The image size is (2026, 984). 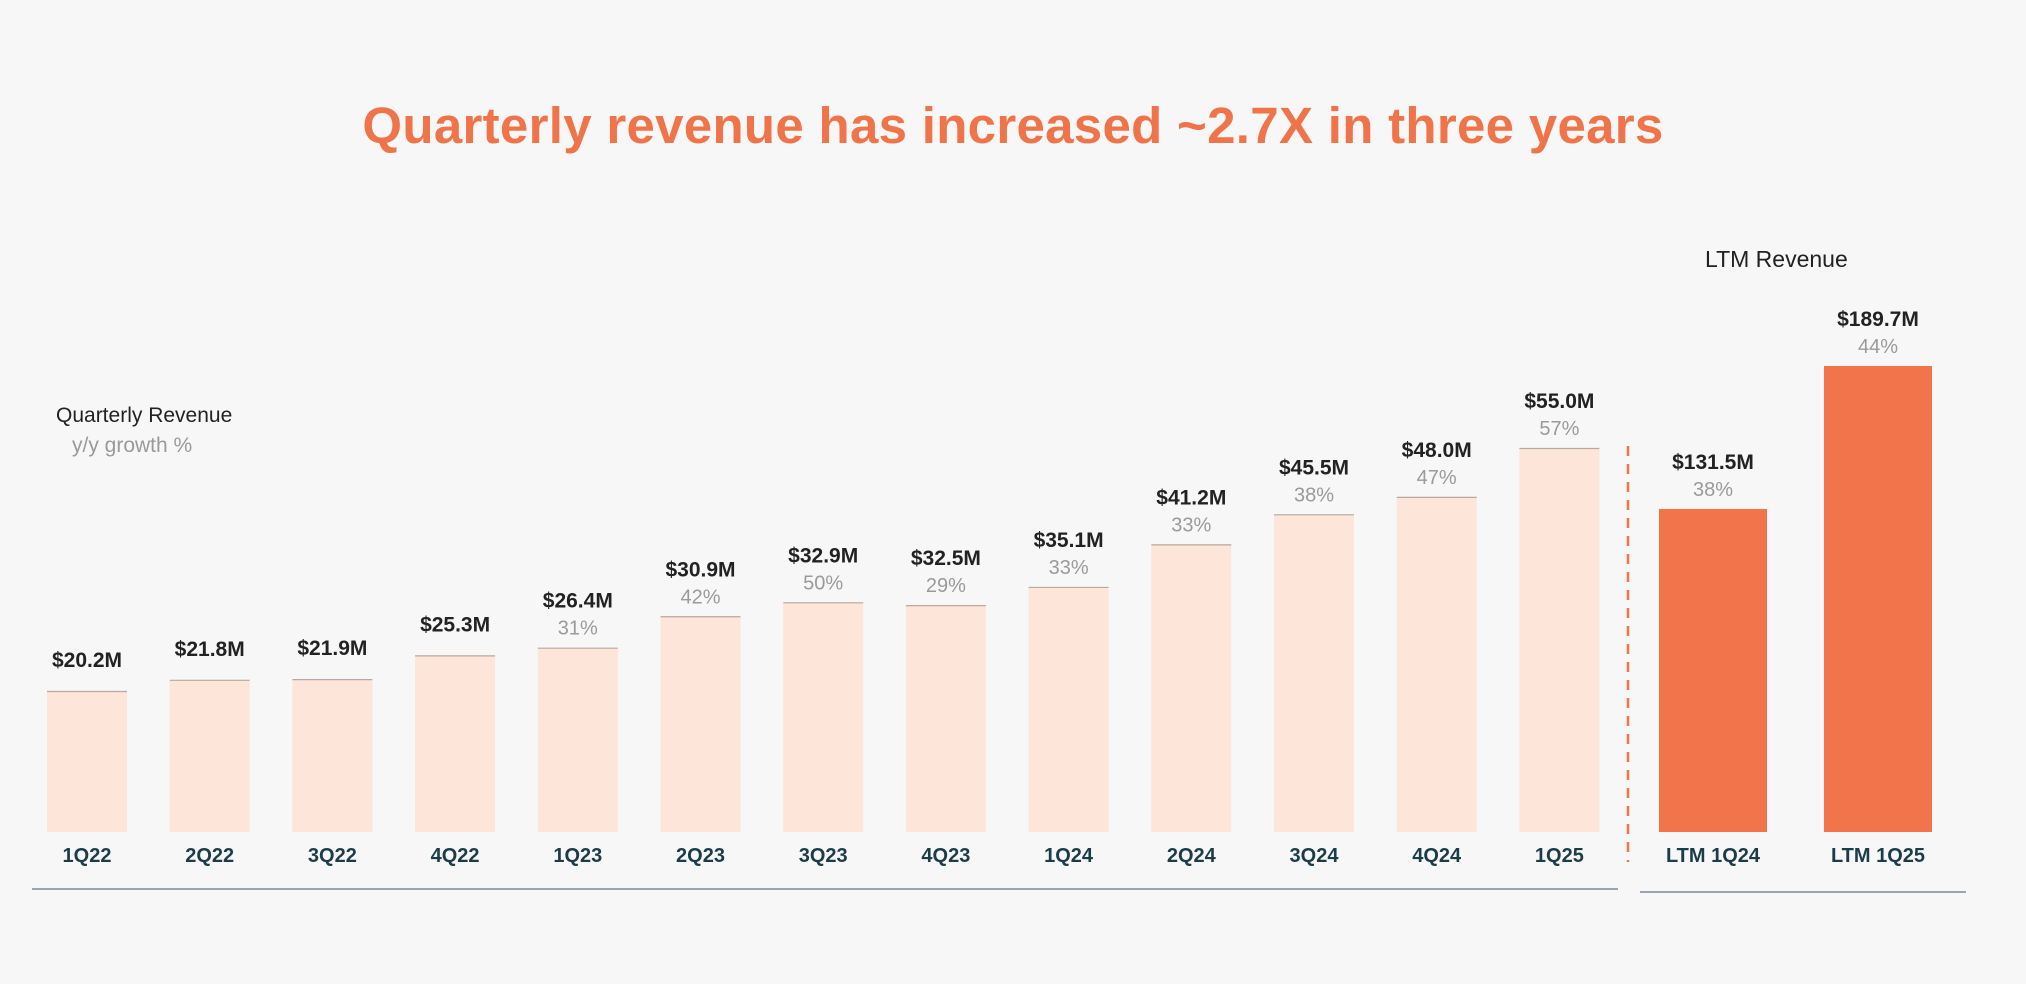 What do you see at coordinates (132, 445) in the screenshot?
I see `legend-growth-label: y/y growth %` at bounding box center [132, 445].